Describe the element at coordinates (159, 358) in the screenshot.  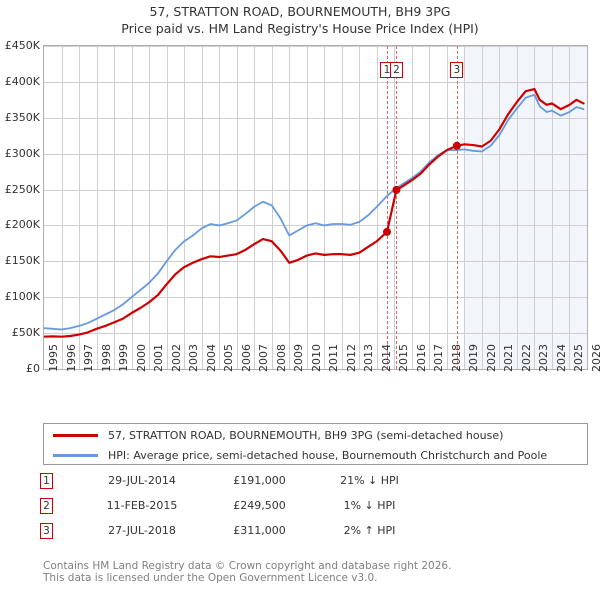
I see `x-axis-tick-label: 2001` at that location.